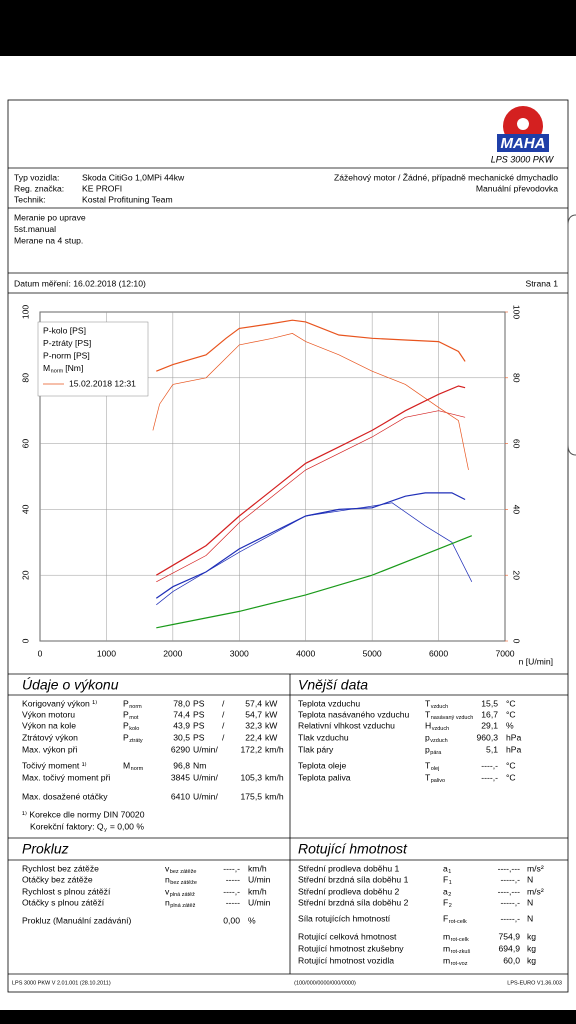 The height and width of the screenshot is (1024, 576). What do you see at coordinates (487, 737) in the screenshot?
I see `row-value: 960,3` at bounding box center [487, 737].